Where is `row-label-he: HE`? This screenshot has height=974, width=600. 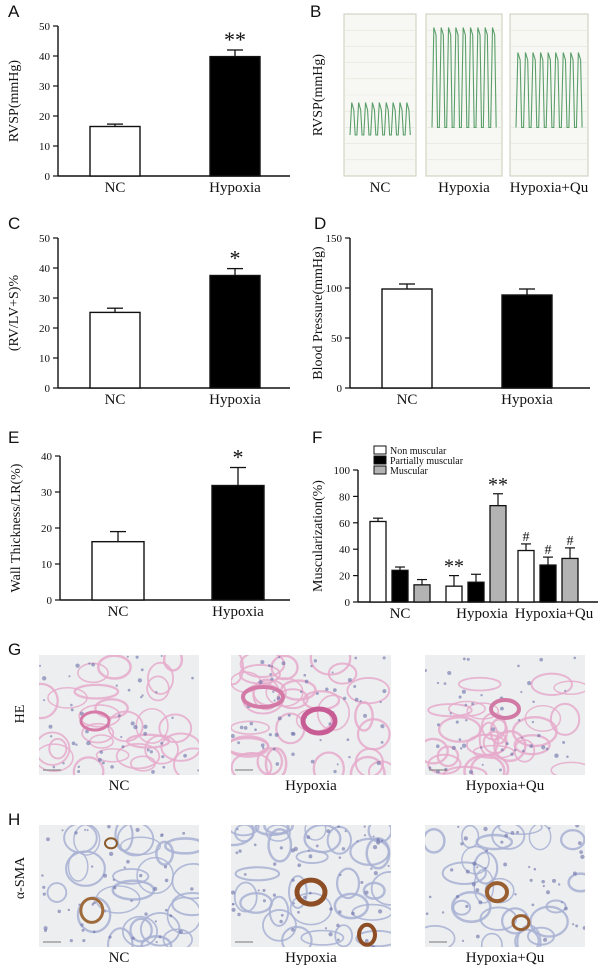 row-label-he: HE is located at coordinates (20, 714).